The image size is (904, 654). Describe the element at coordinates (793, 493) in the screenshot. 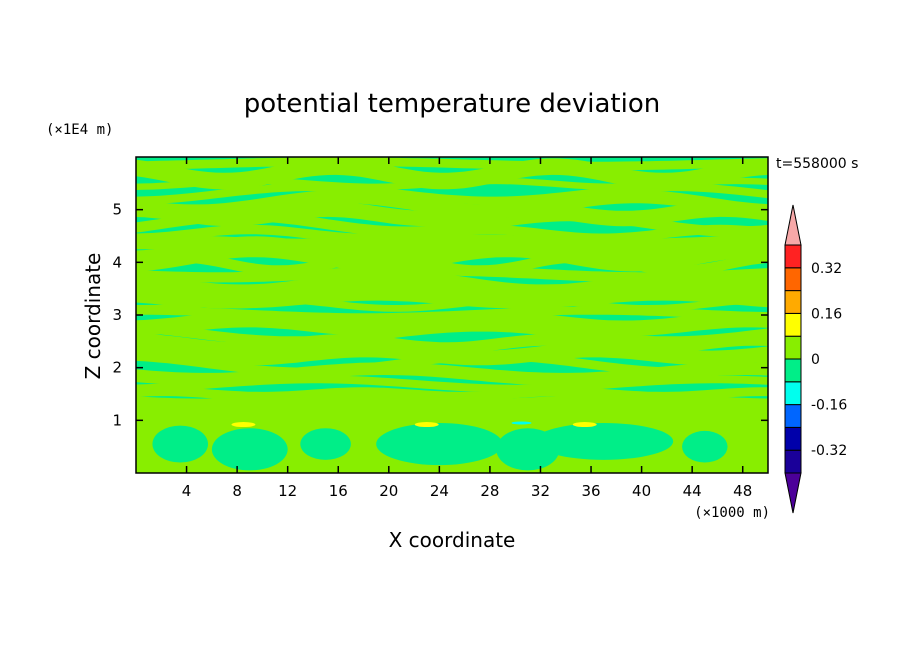

I see `colorbar-low-extension` at that location.